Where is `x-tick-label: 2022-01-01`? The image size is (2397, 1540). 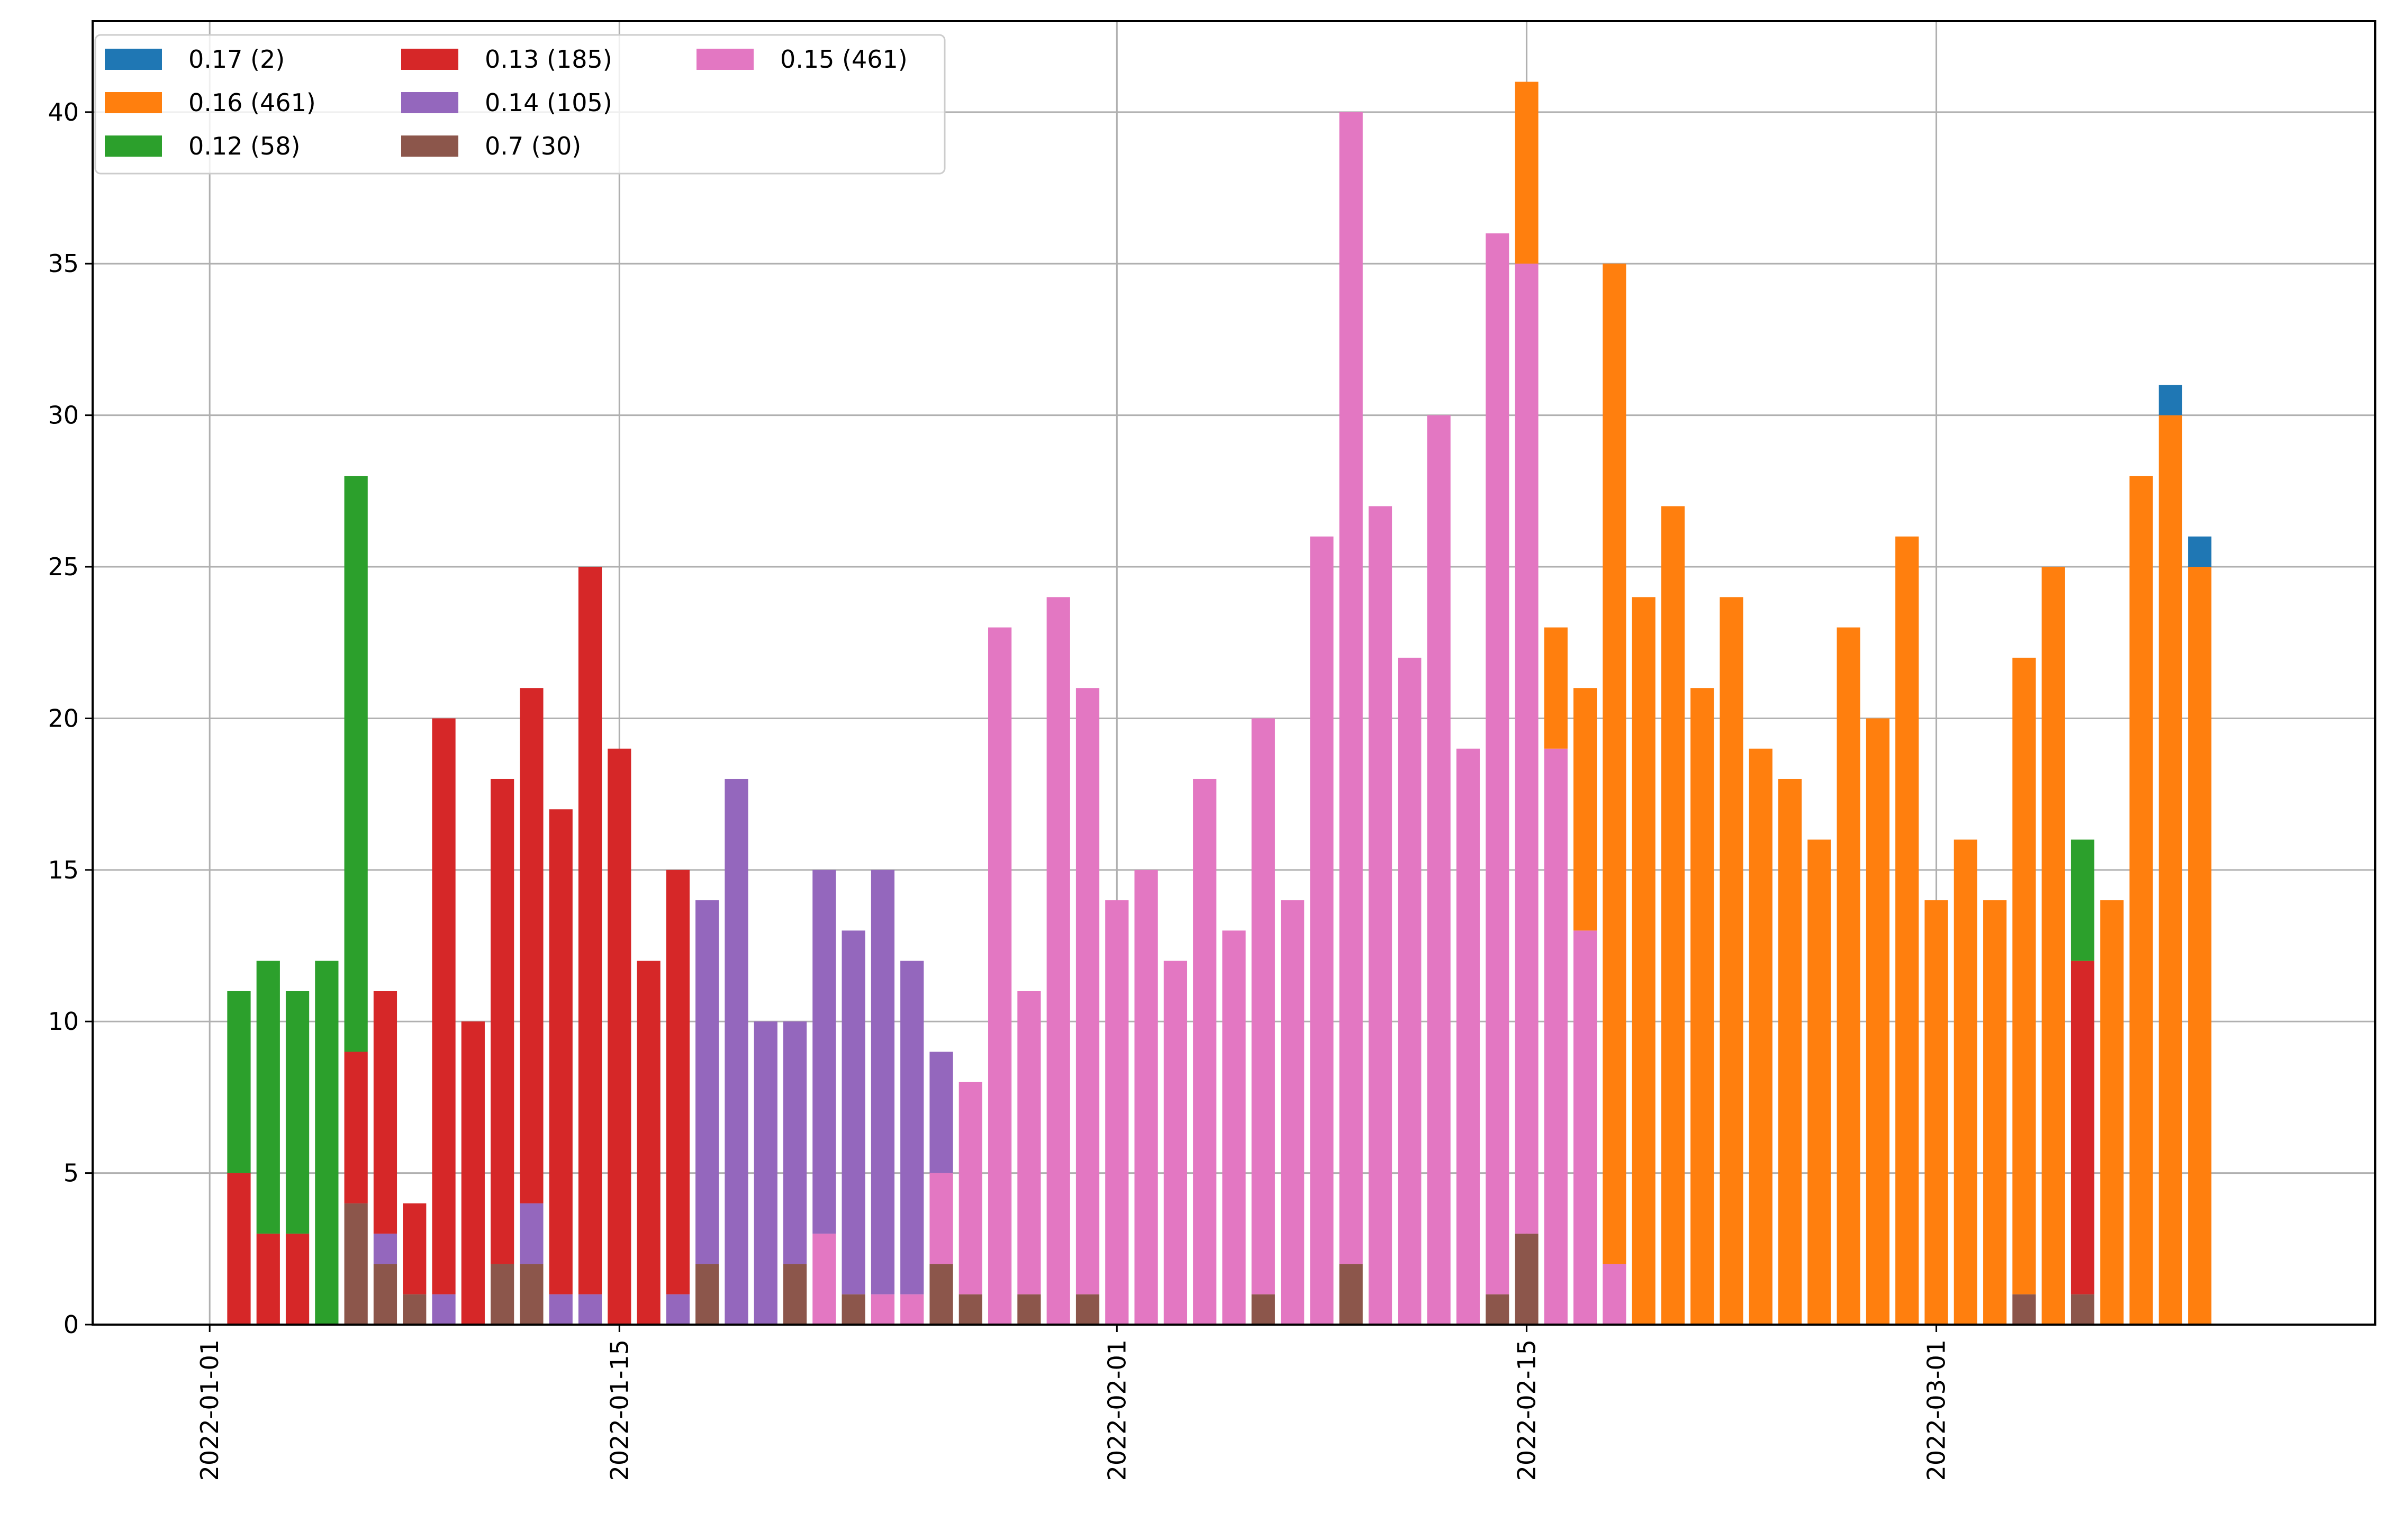 x-tick-label: 2022-01-01 is located at coordinates (209, 1410).